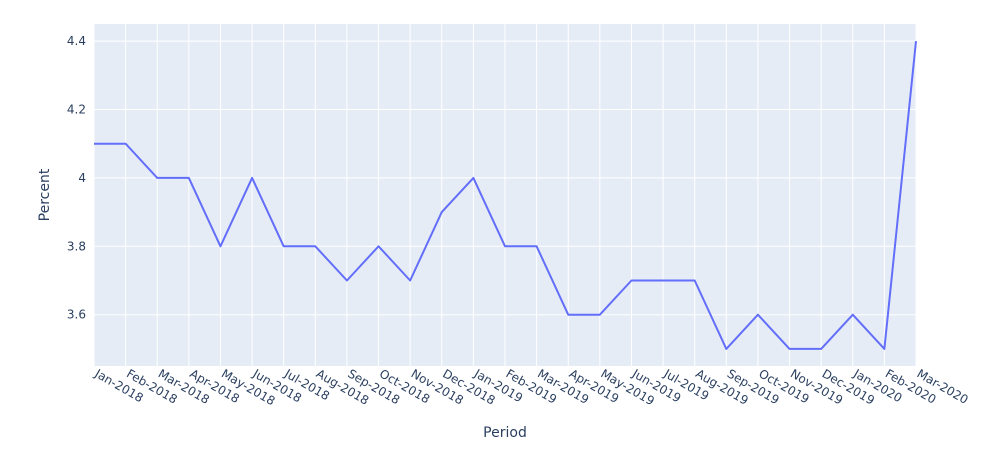 This screenshot has width=1002, height=453. What do you see at coordinates (76, 110) in the screenshot?
I see `y-tick-label: 4.2` at bounding box center [76, 110].